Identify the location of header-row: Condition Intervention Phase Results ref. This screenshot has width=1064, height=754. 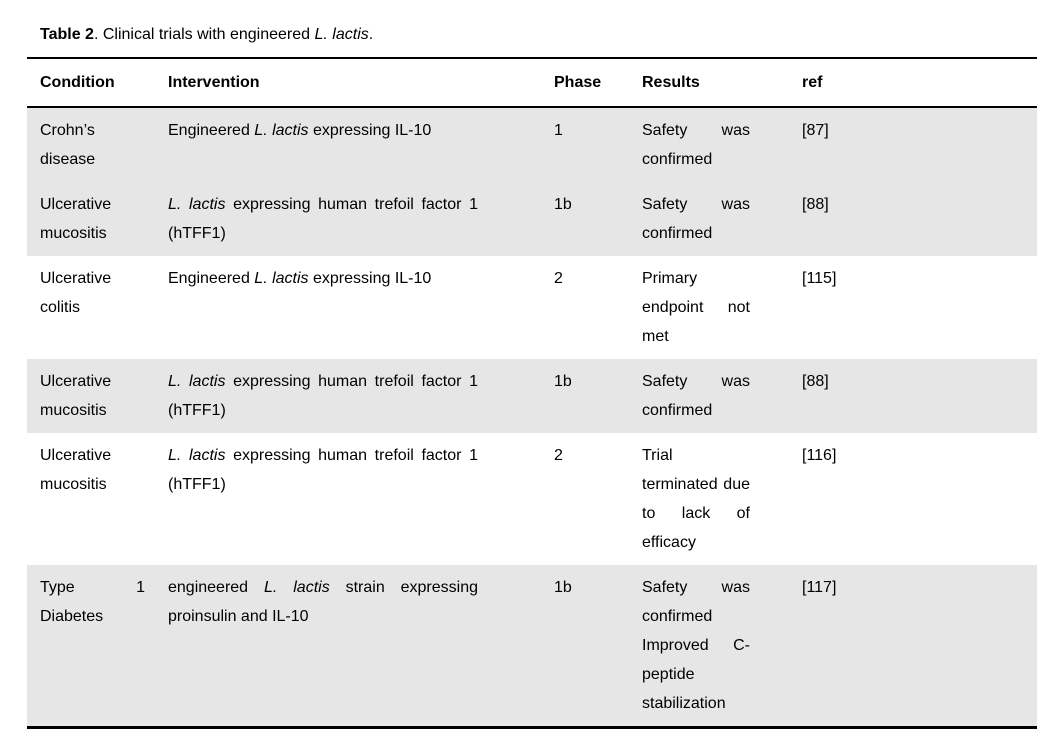
(532, 83).